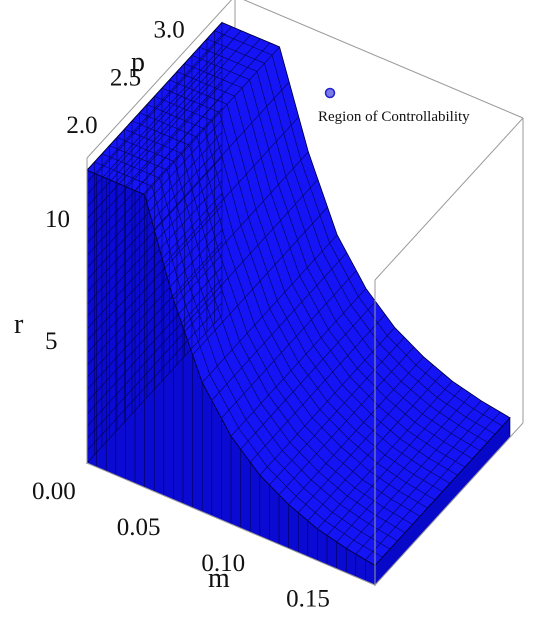 The image size is (550, 619). What do you see at coordinates (57, 280) in the screenshot?
I see `r-axis-ticks: 5 10` at bounding box center [57, 280].